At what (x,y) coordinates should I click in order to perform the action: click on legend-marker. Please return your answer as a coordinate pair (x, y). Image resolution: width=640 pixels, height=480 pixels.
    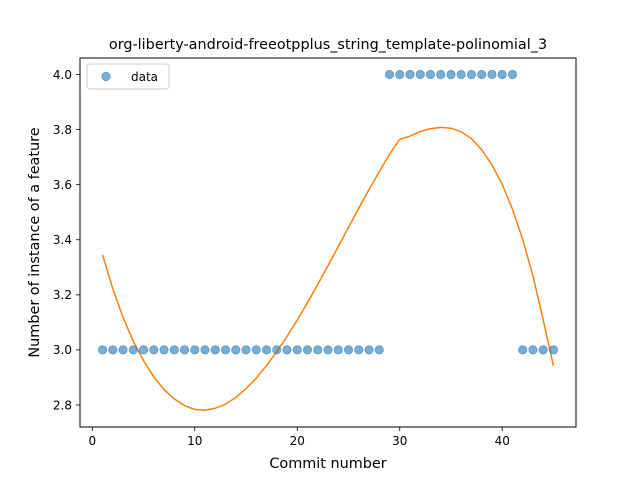
    Looking at the image, I should click on (106, 76).